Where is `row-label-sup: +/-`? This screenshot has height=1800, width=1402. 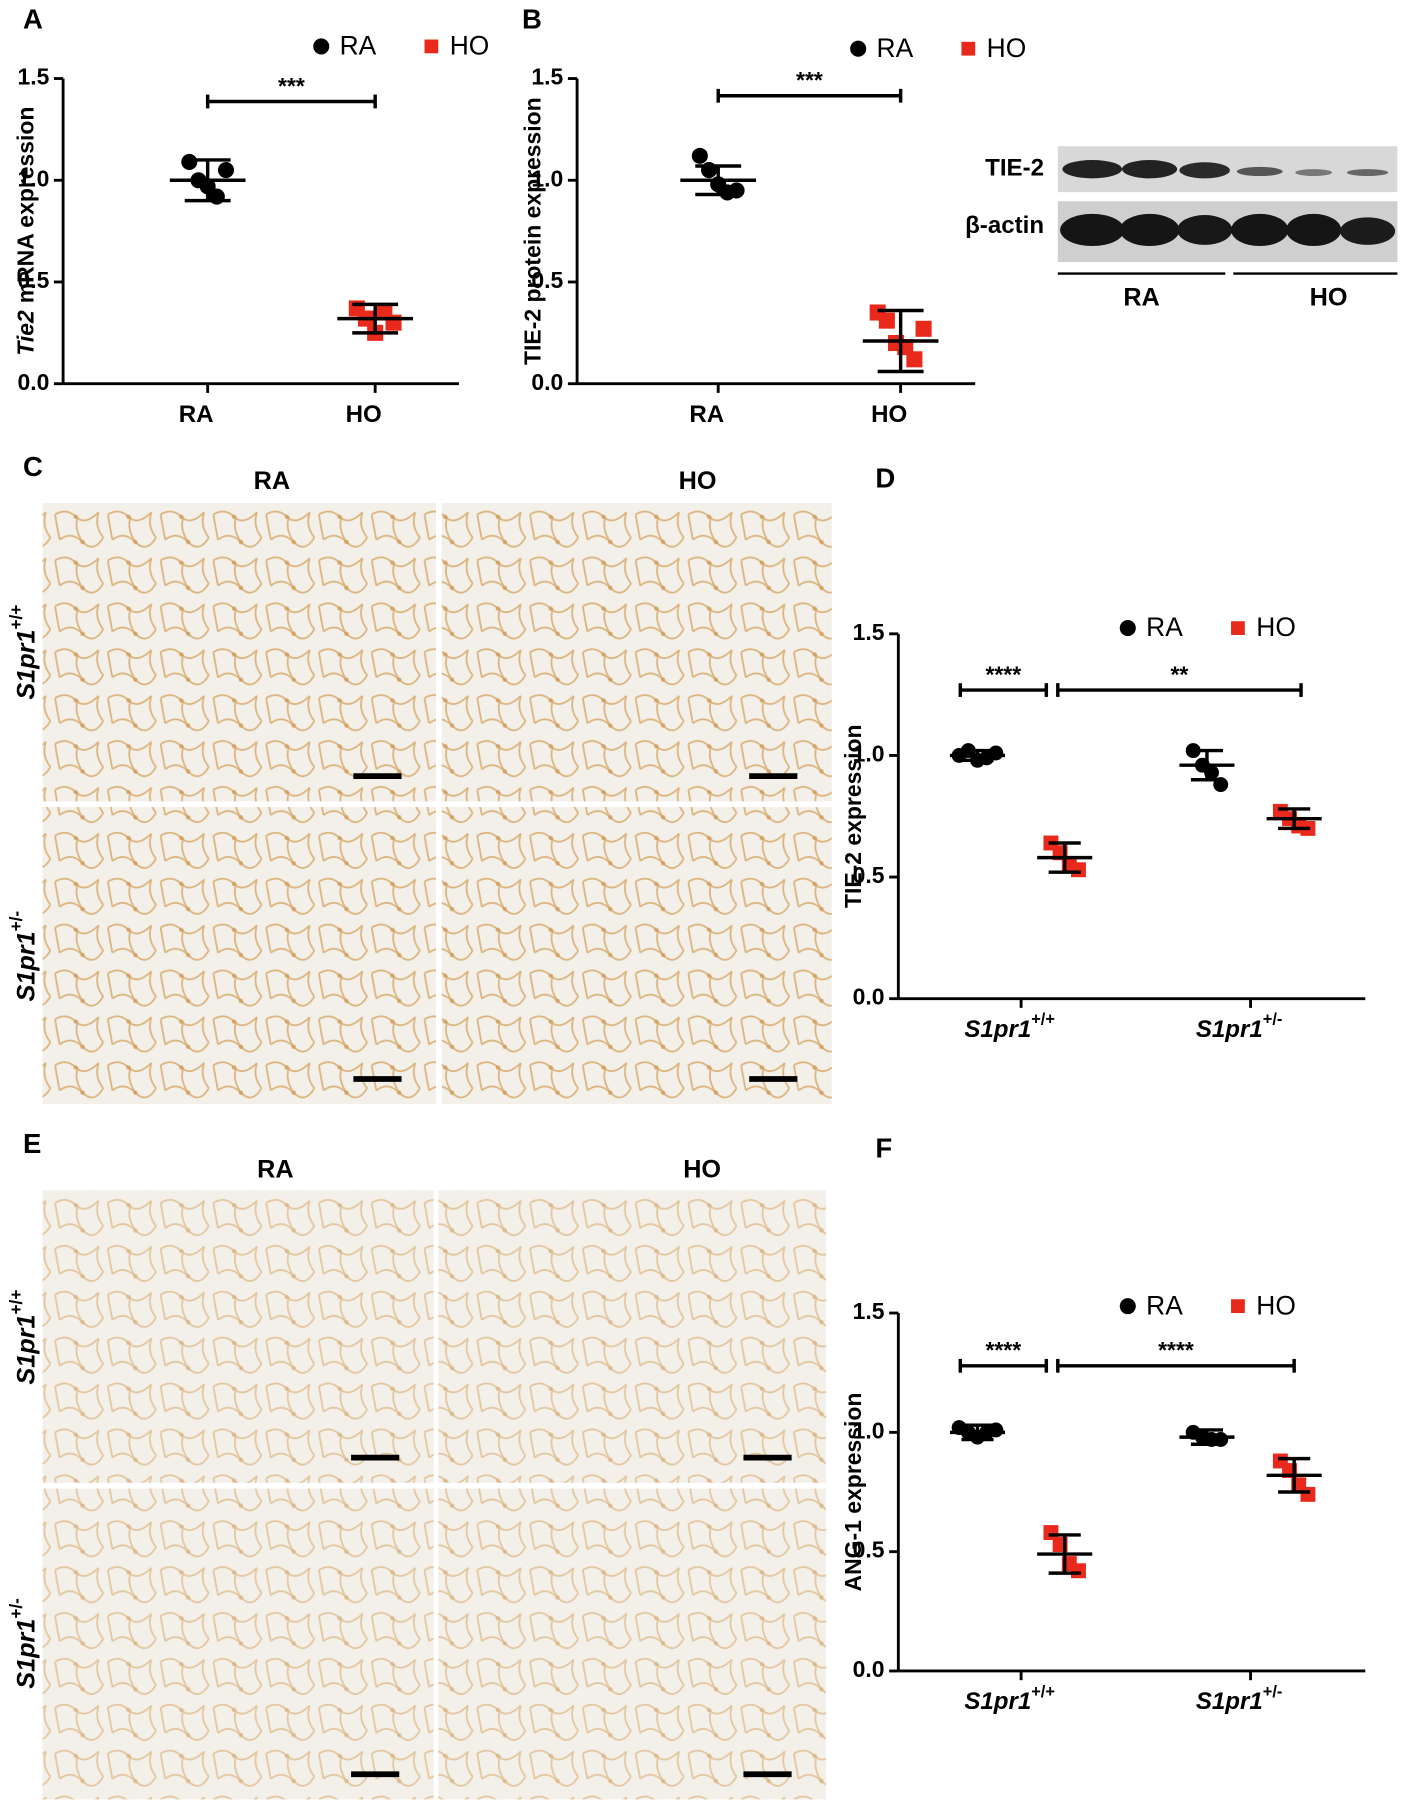 row-label-sup: +/- is located at coordinates (16, 921).